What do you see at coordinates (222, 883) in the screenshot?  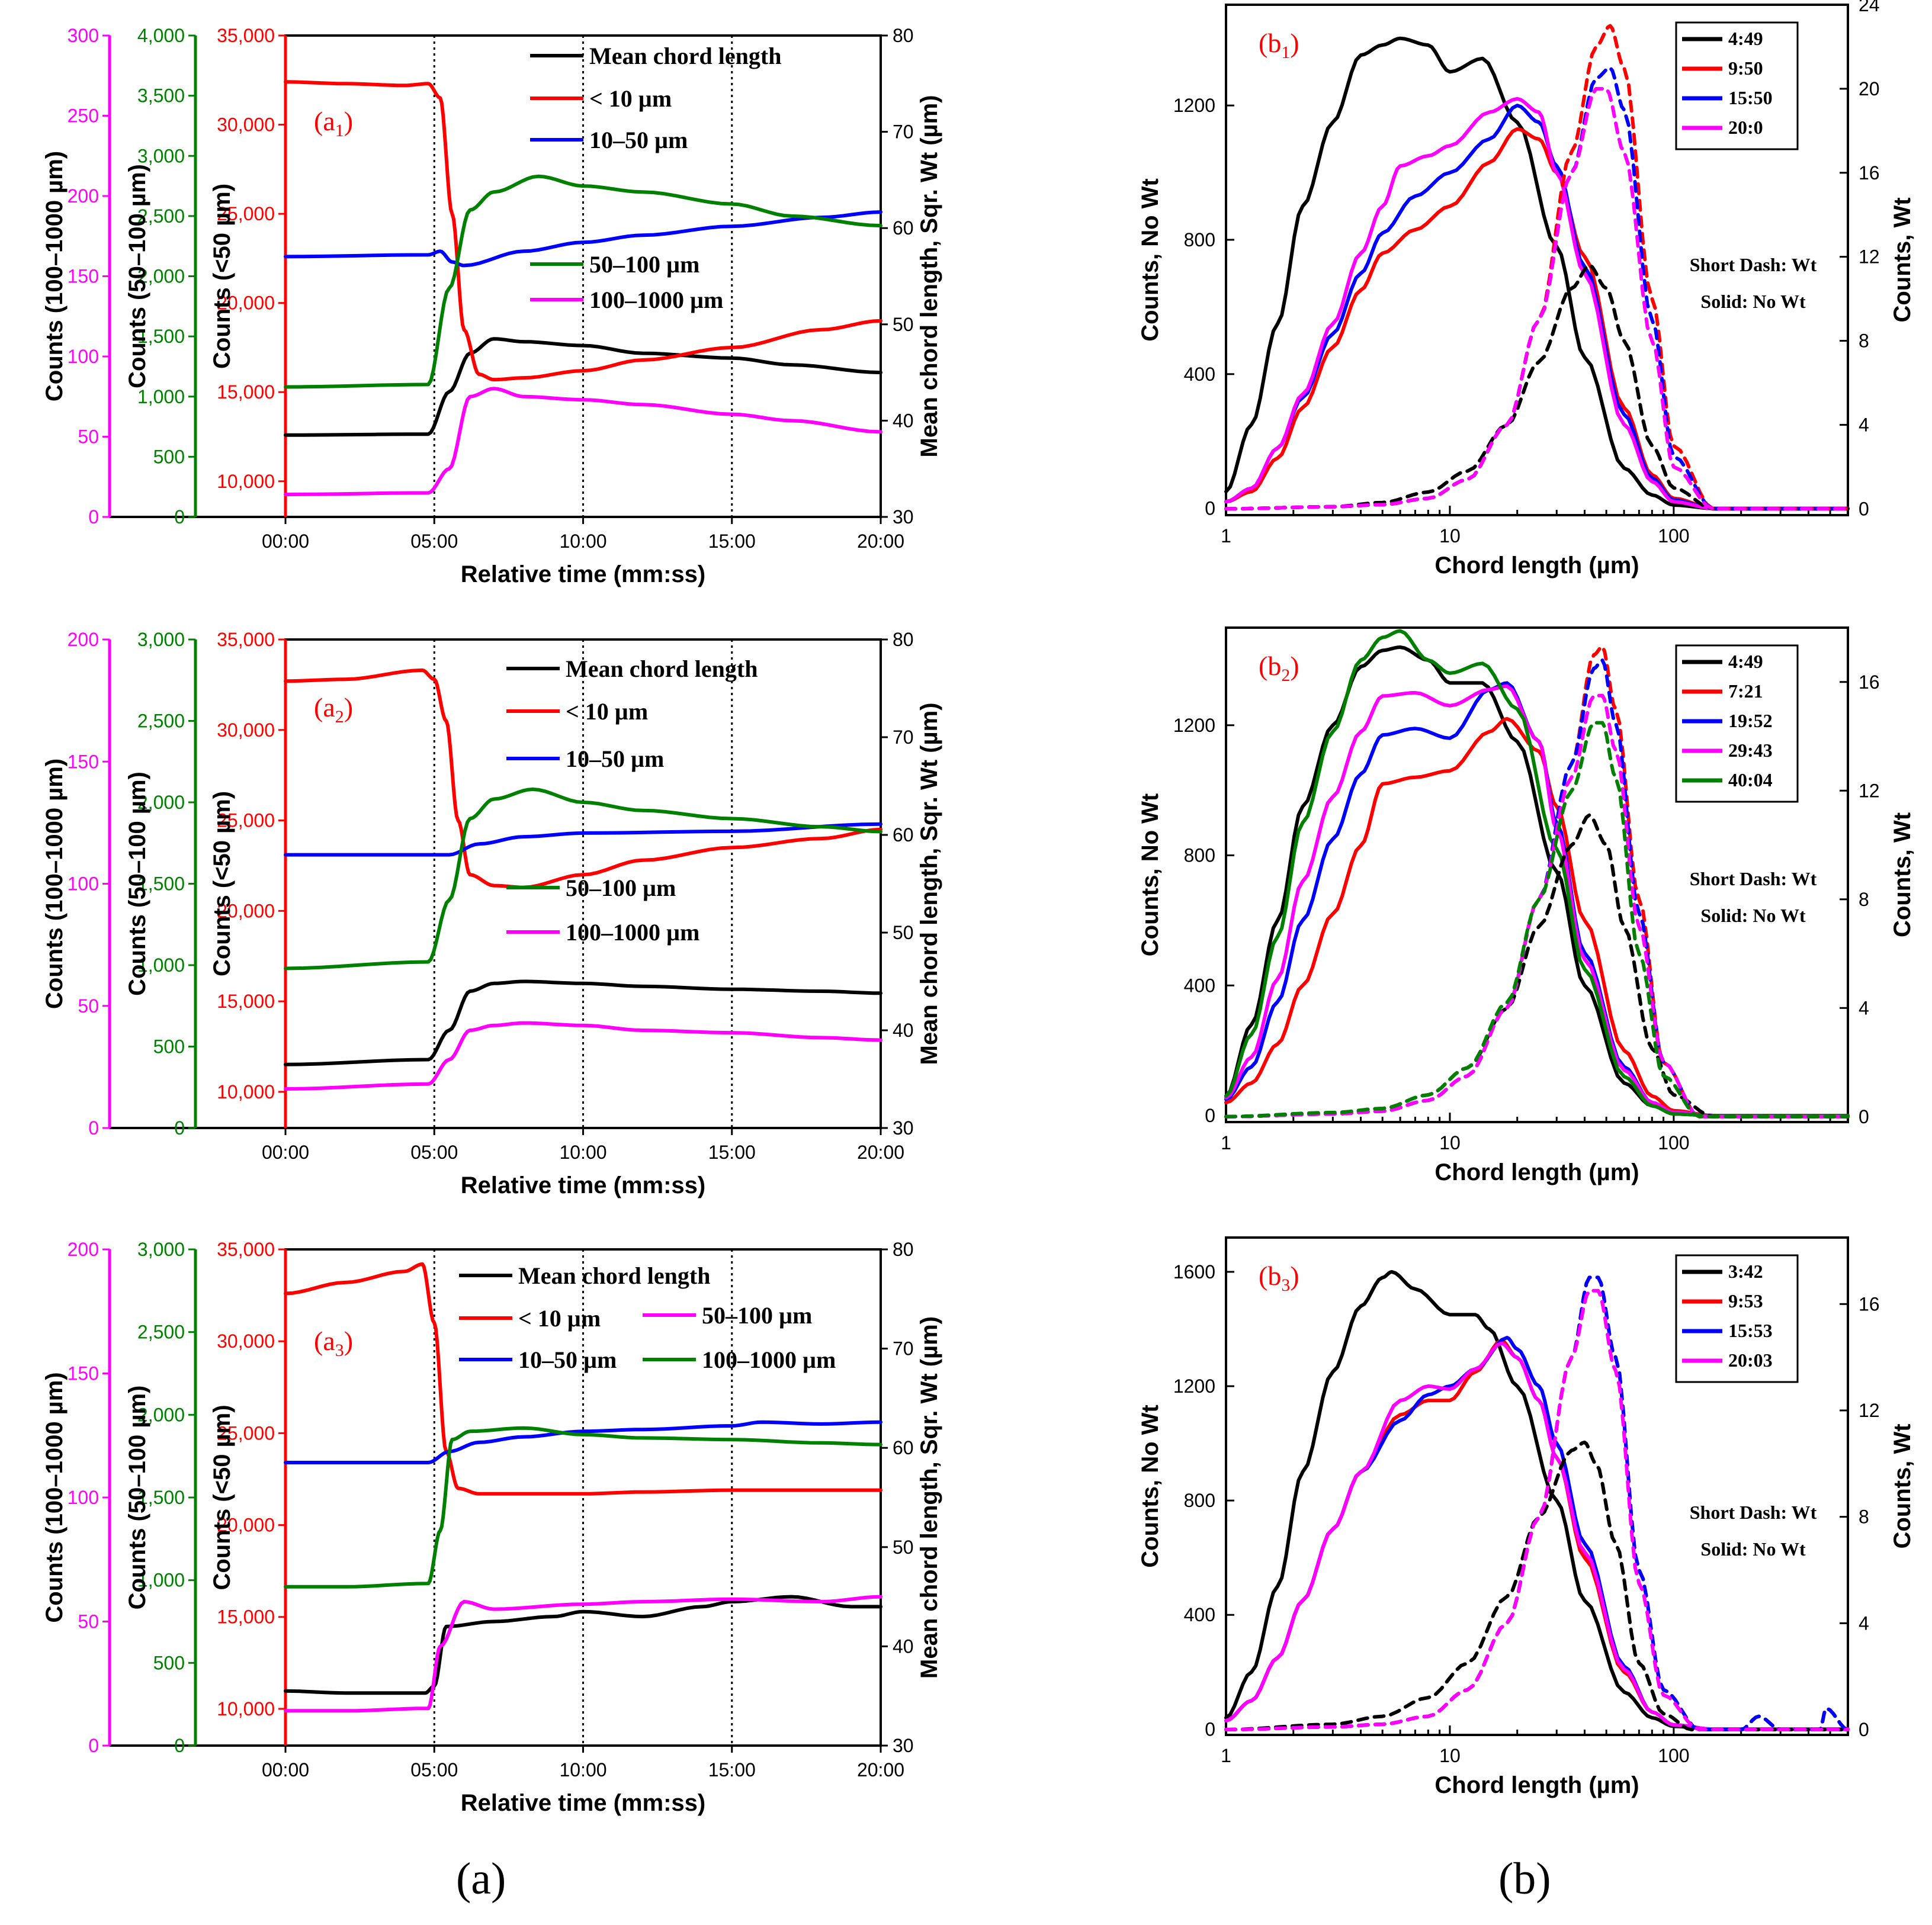 I see `y-axis-label: Counts (<50 µm)` at bounding box center [222, 883].